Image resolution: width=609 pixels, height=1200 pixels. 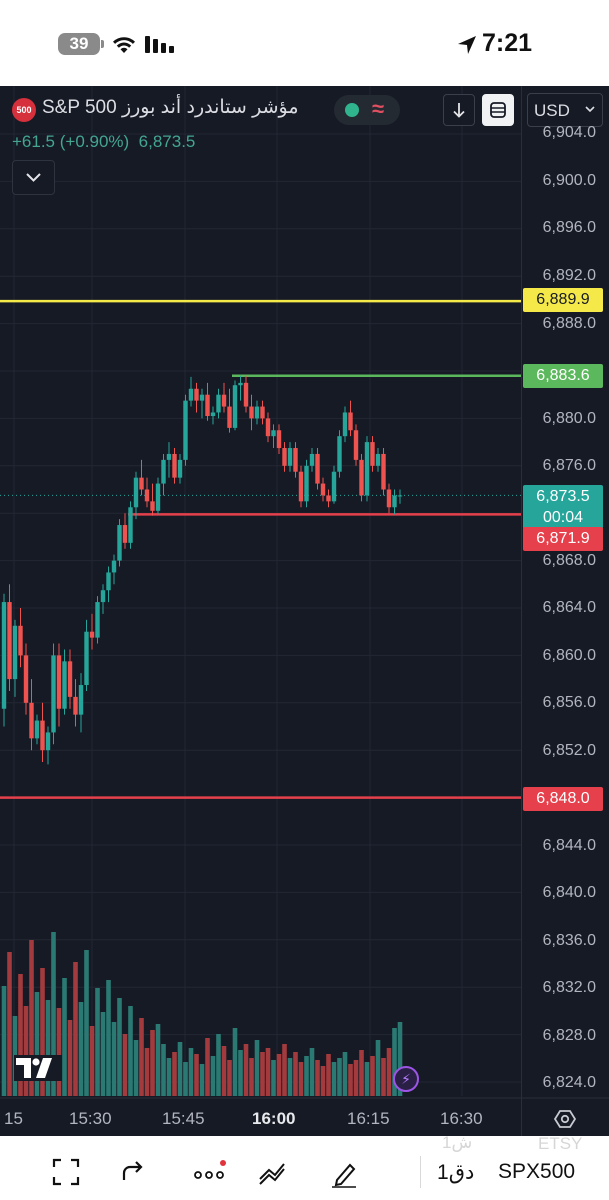 What do you see at coordinates (537, 1171) in the screenshot?
I see `symbol-button: SPX500` at bounding box center [537, 1171].